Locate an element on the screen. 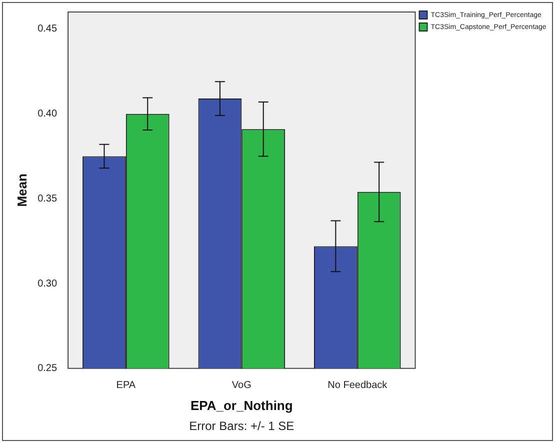 This screenshot has height=443, width=555. y-tick-label: 0.35 is located at coordinates (48, 198).